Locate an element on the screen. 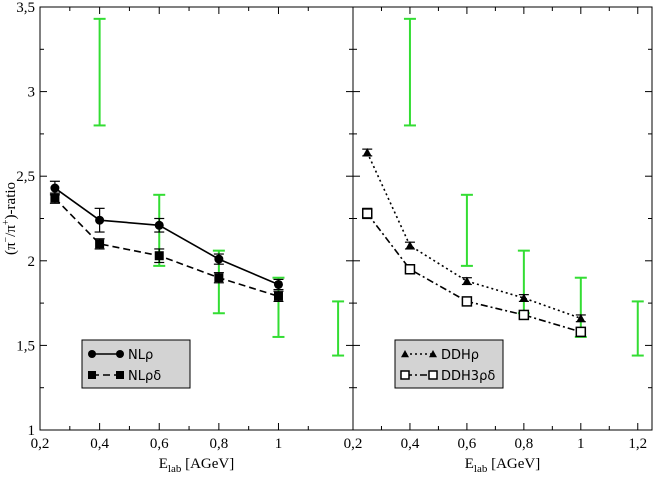 The image size is (654, 477). y-axis-label-sup: + is located at coordinates (6, 222).